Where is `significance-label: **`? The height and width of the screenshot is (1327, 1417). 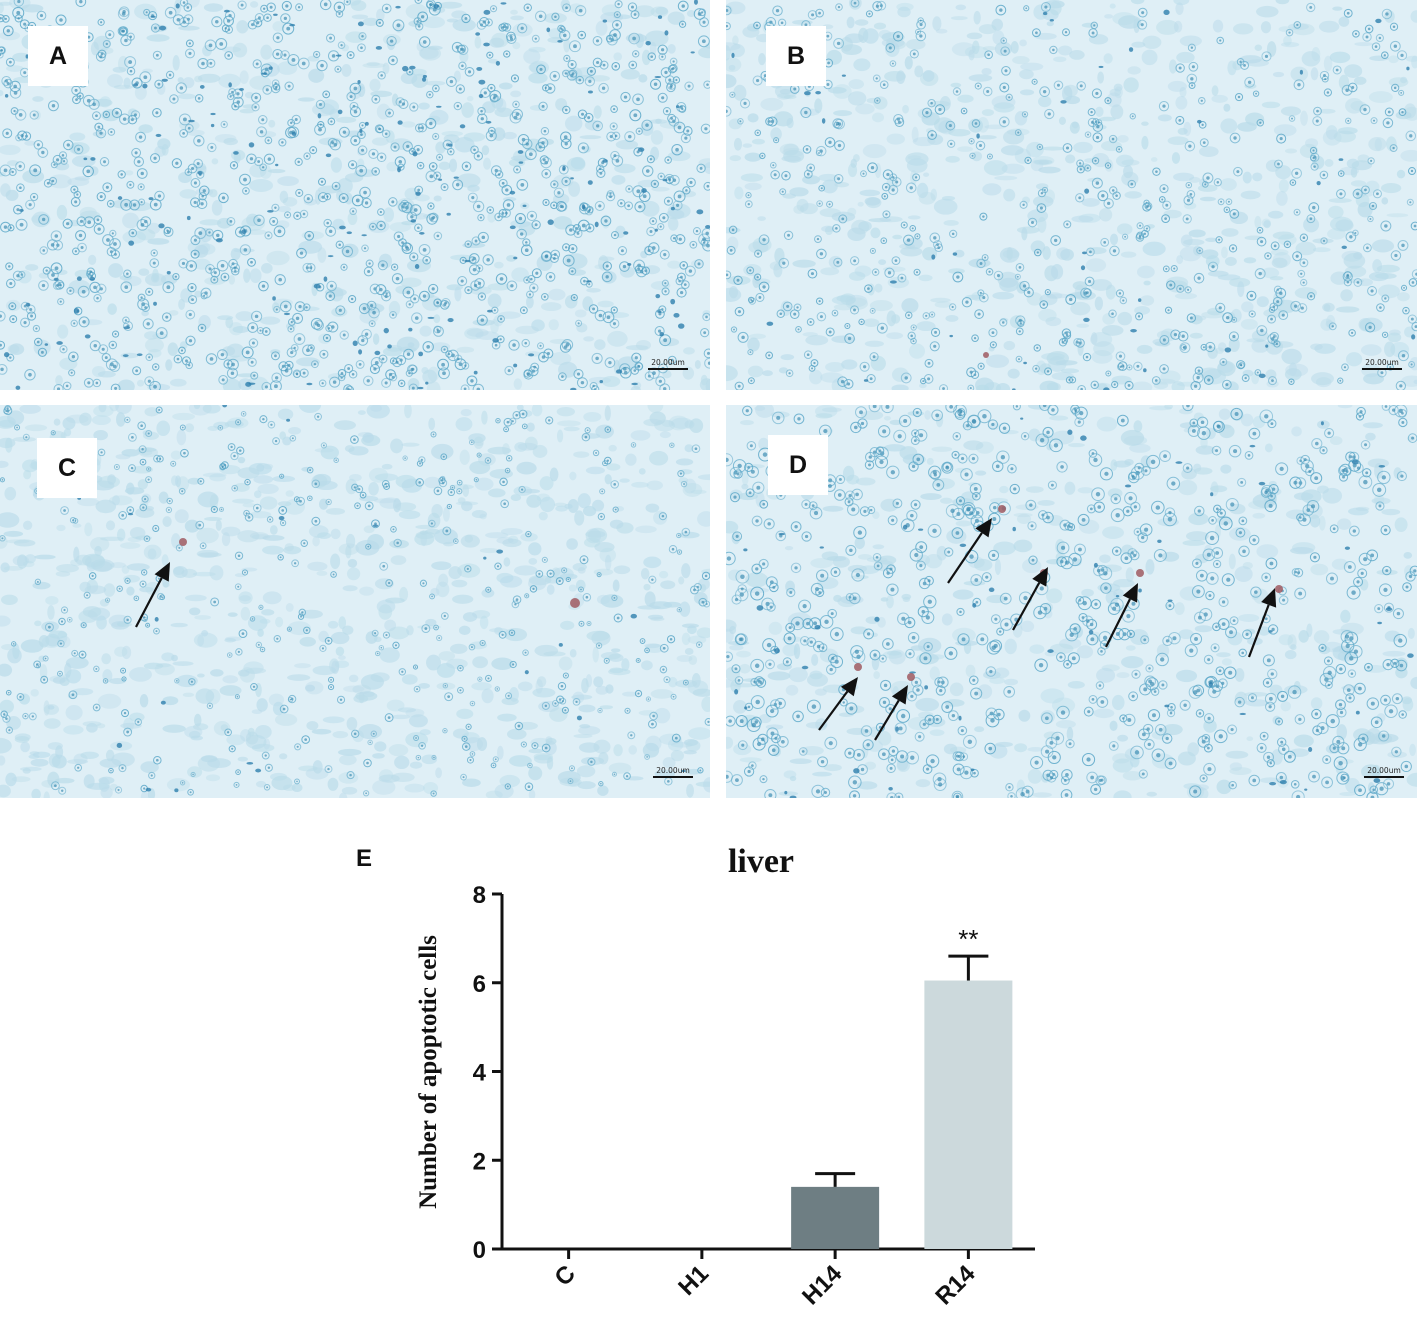
significance-label: ** is located at coordinates (968, 939).